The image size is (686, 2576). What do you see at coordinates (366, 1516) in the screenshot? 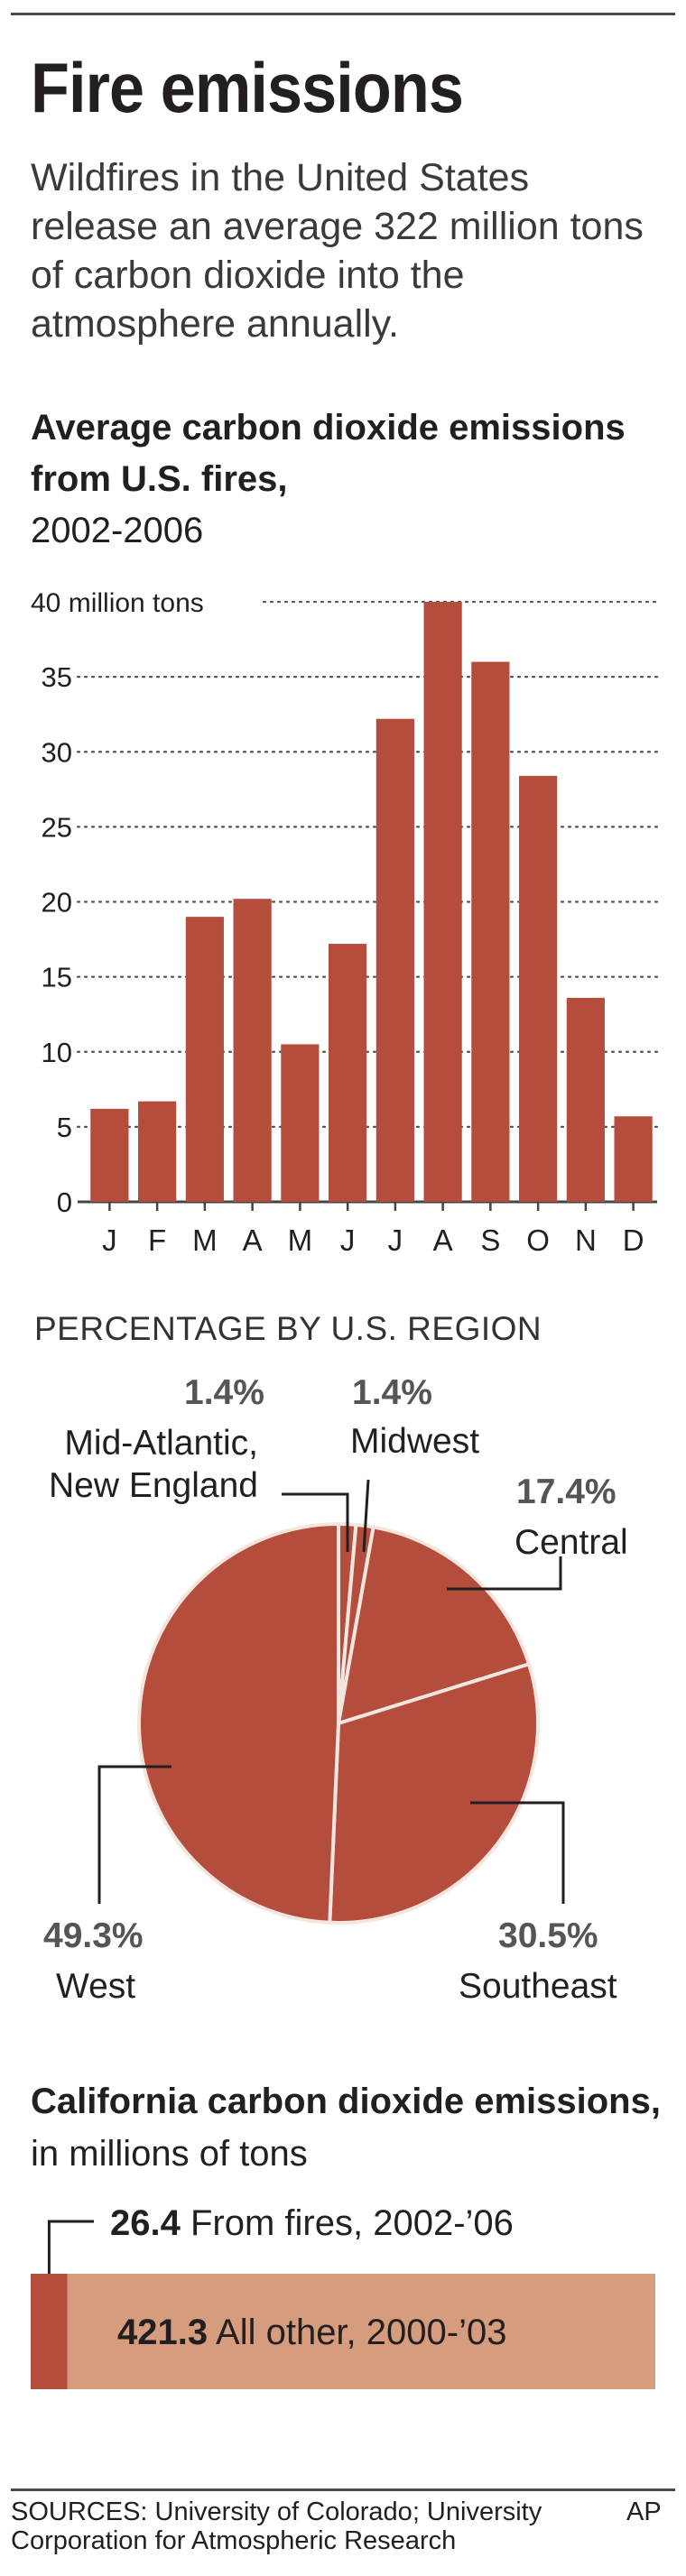
I see `leader-line-midwest` at bounding box center [366, 1516].